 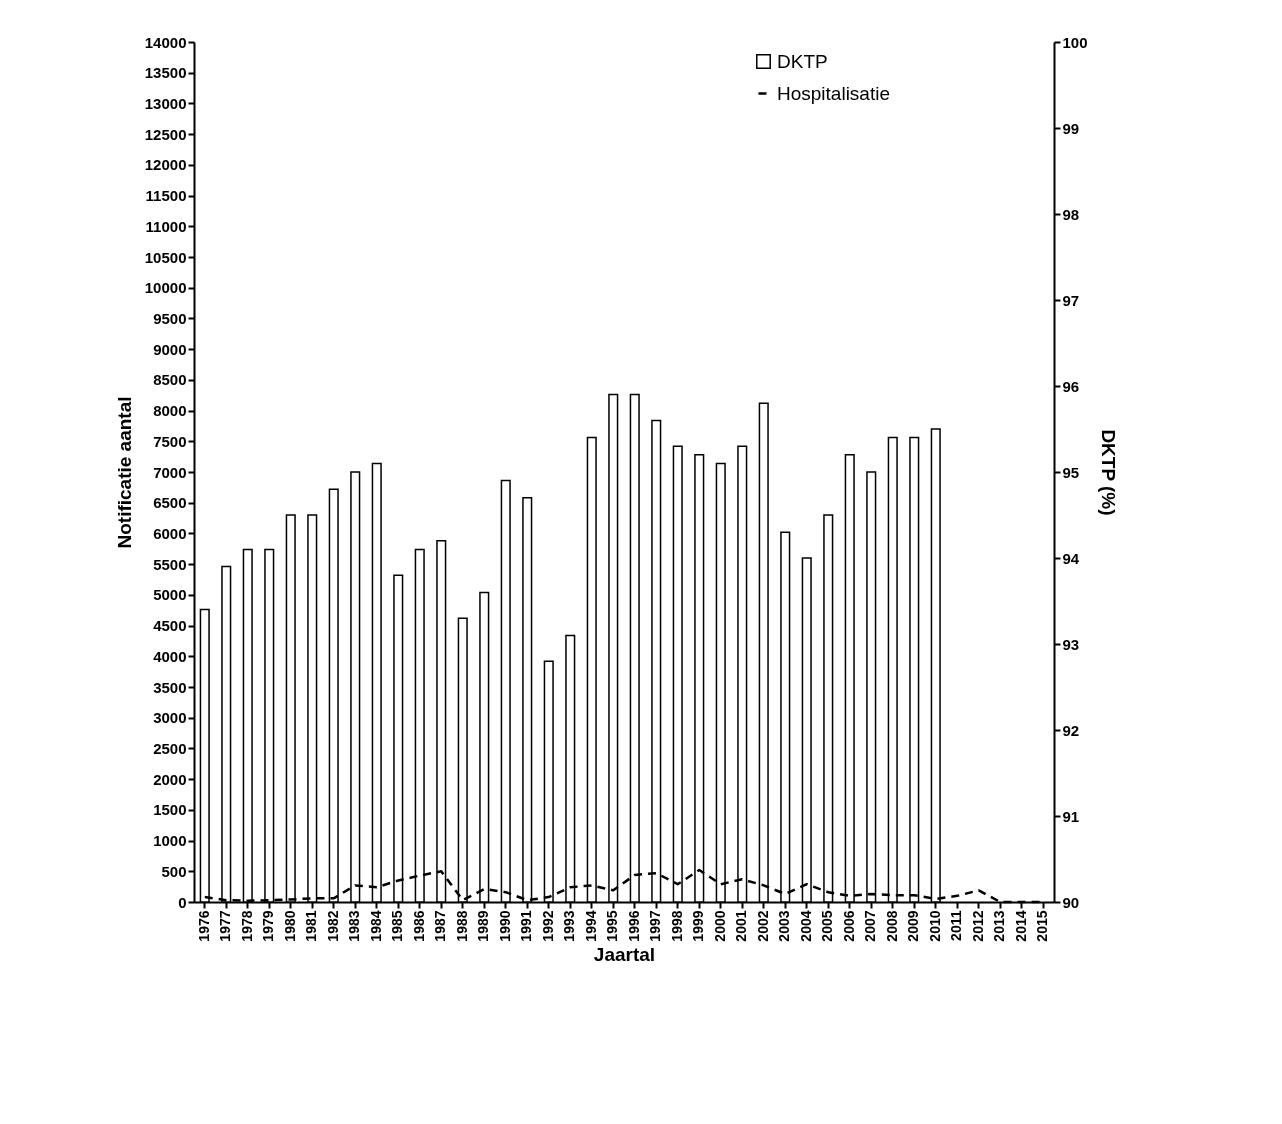 What do you see at coordinates (289, 926) in the screenshot?
I see `x-tick-label: 1980` at bounding box center [289, 926].